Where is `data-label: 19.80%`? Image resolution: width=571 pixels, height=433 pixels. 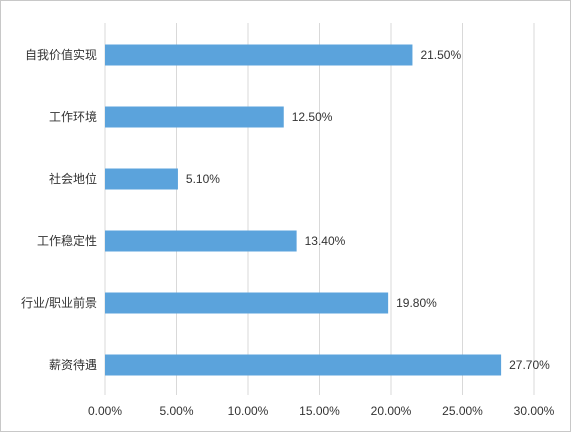
data-label: 19.80% is located at coordinates (416, 303).